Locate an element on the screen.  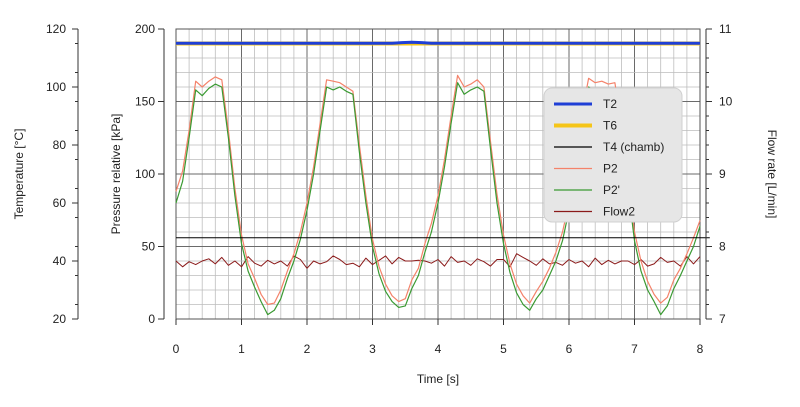
flow-tick-label: 11 is located at coordinates (725, 29).